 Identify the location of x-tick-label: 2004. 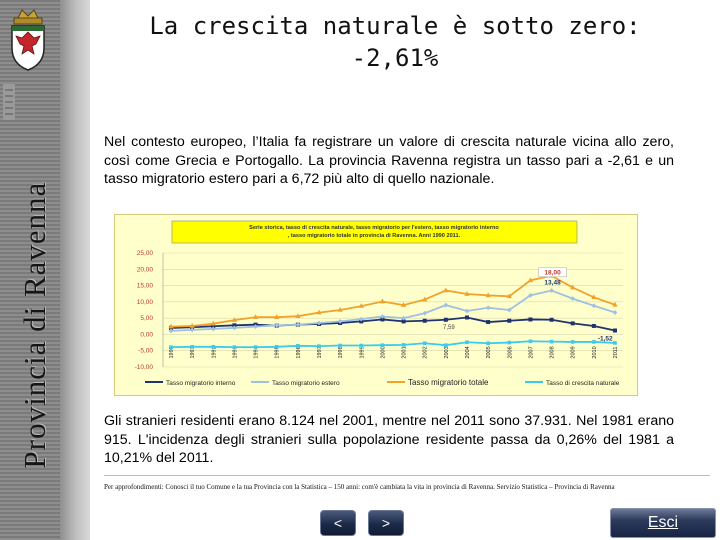
(468, 352).